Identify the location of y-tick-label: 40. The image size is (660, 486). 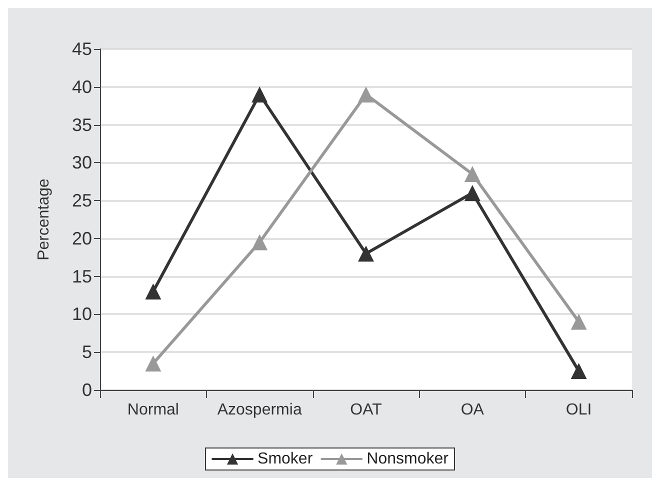
(82, 86).